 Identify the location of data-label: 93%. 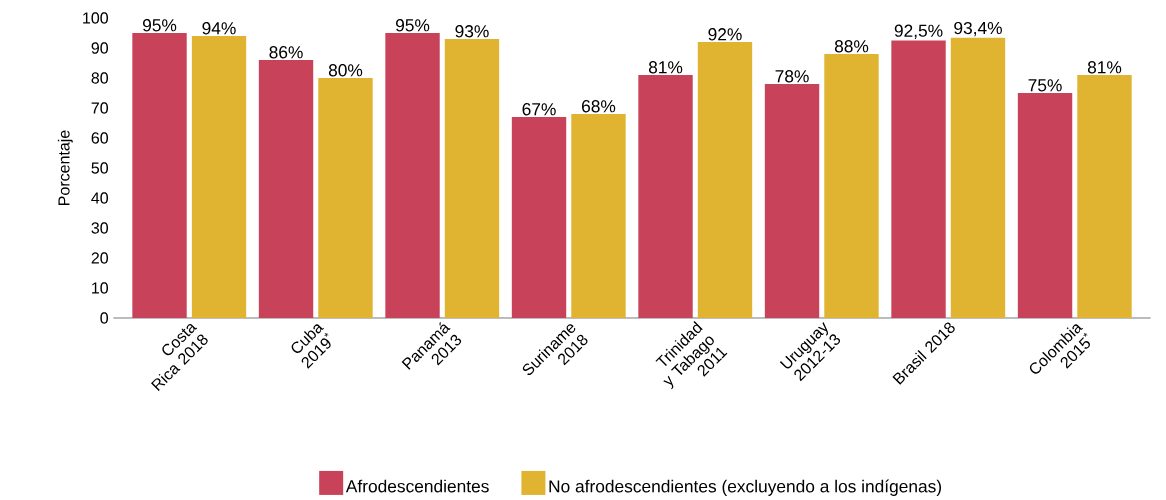
(472, 31).